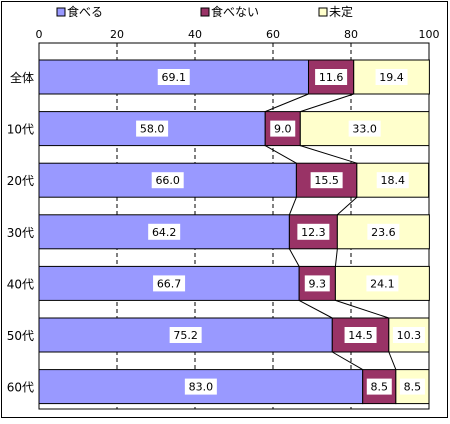 This screenshot has height=424, width=450. I want to click on data-label: 66.0, so click(167, 180).